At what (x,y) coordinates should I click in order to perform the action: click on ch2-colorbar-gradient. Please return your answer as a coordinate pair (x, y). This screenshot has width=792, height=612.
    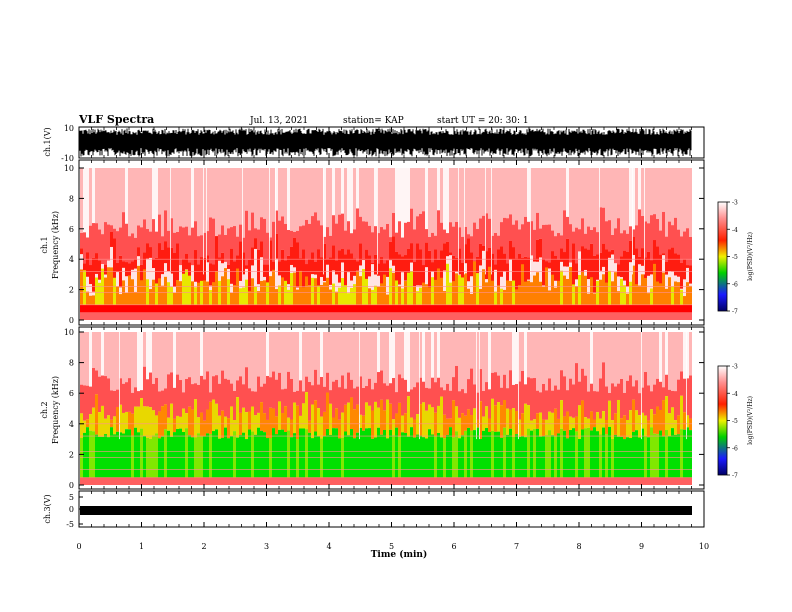
    Looking at the image, I should click on (722, 420).